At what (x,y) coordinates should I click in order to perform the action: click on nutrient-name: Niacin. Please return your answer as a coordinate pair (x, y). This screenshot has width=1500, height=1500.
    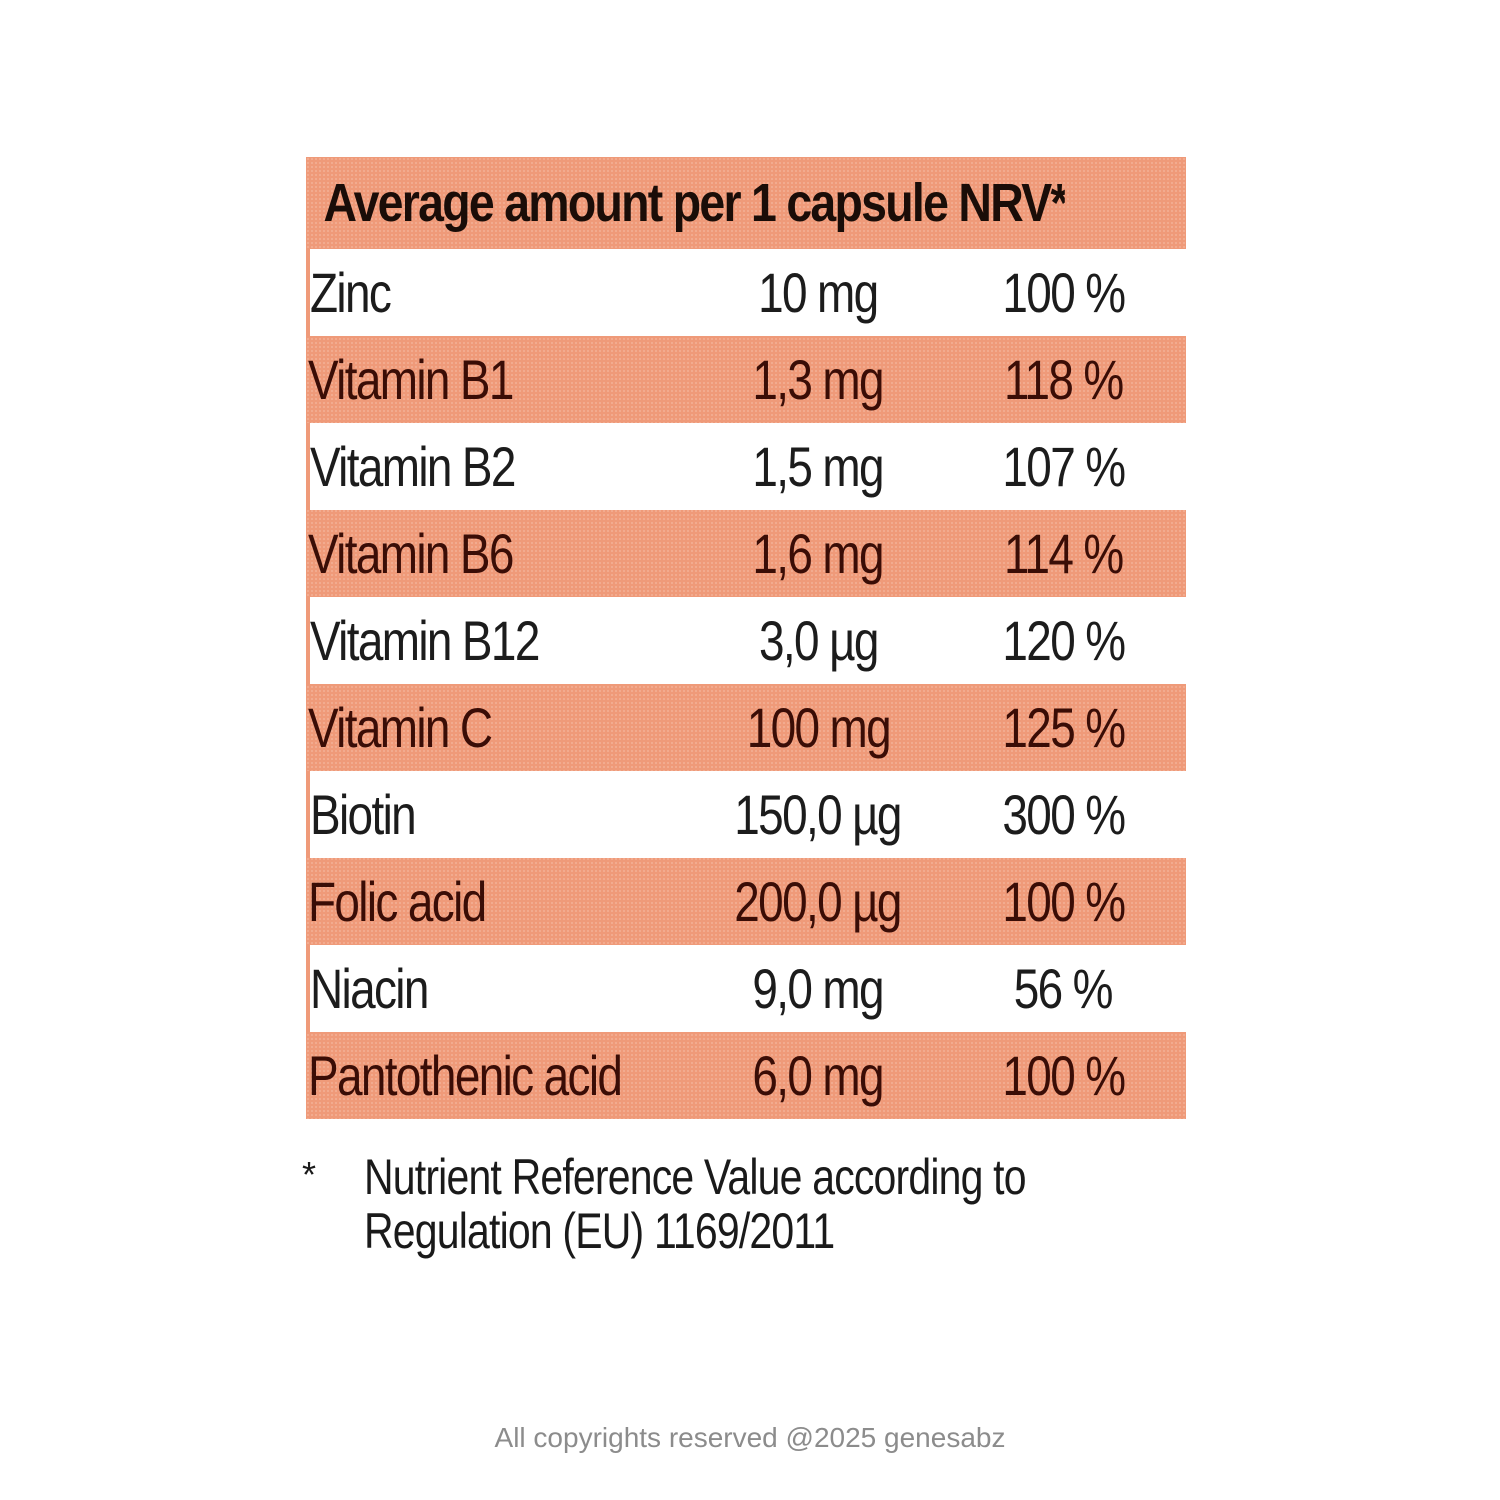
    Looking at the image, I should click on (369, 988).